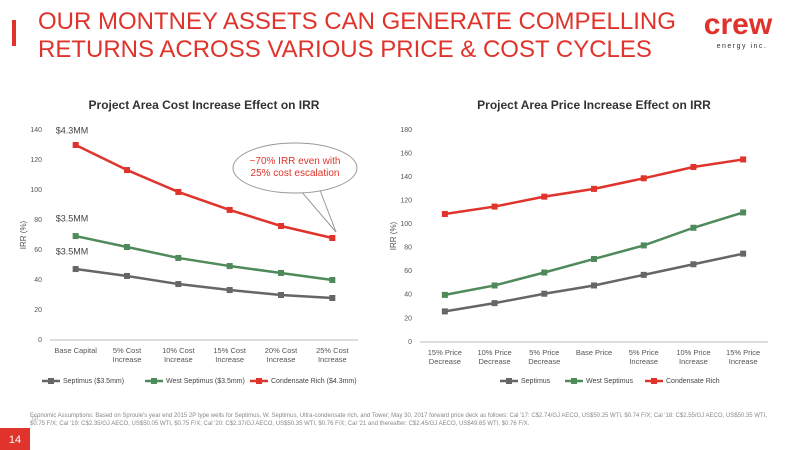 Image resolution: width=800 pixels, height=450 pixels. What do you see at coordinates (594, 352) in the screenshot?
I see `x-tick-label: Base Price` at bounding box center [594, 352].